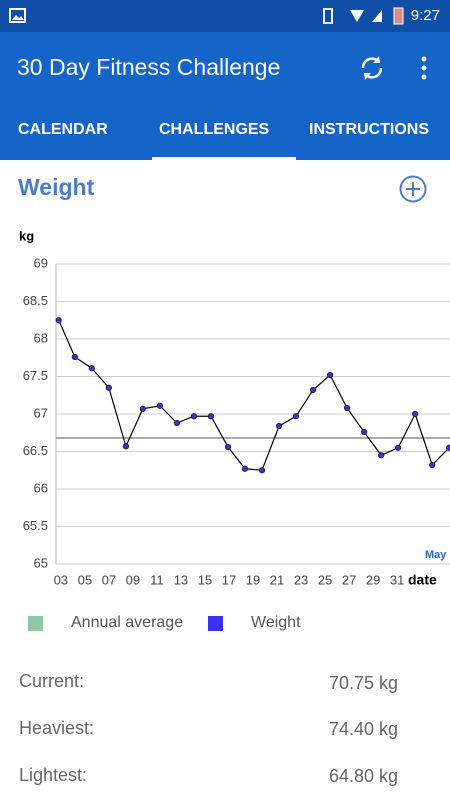 The width and height of the screenshot is (450, 800). Describe the element at coordinates (133, 579) in the screenshot. I see `x-tick-label: 09` at that location.